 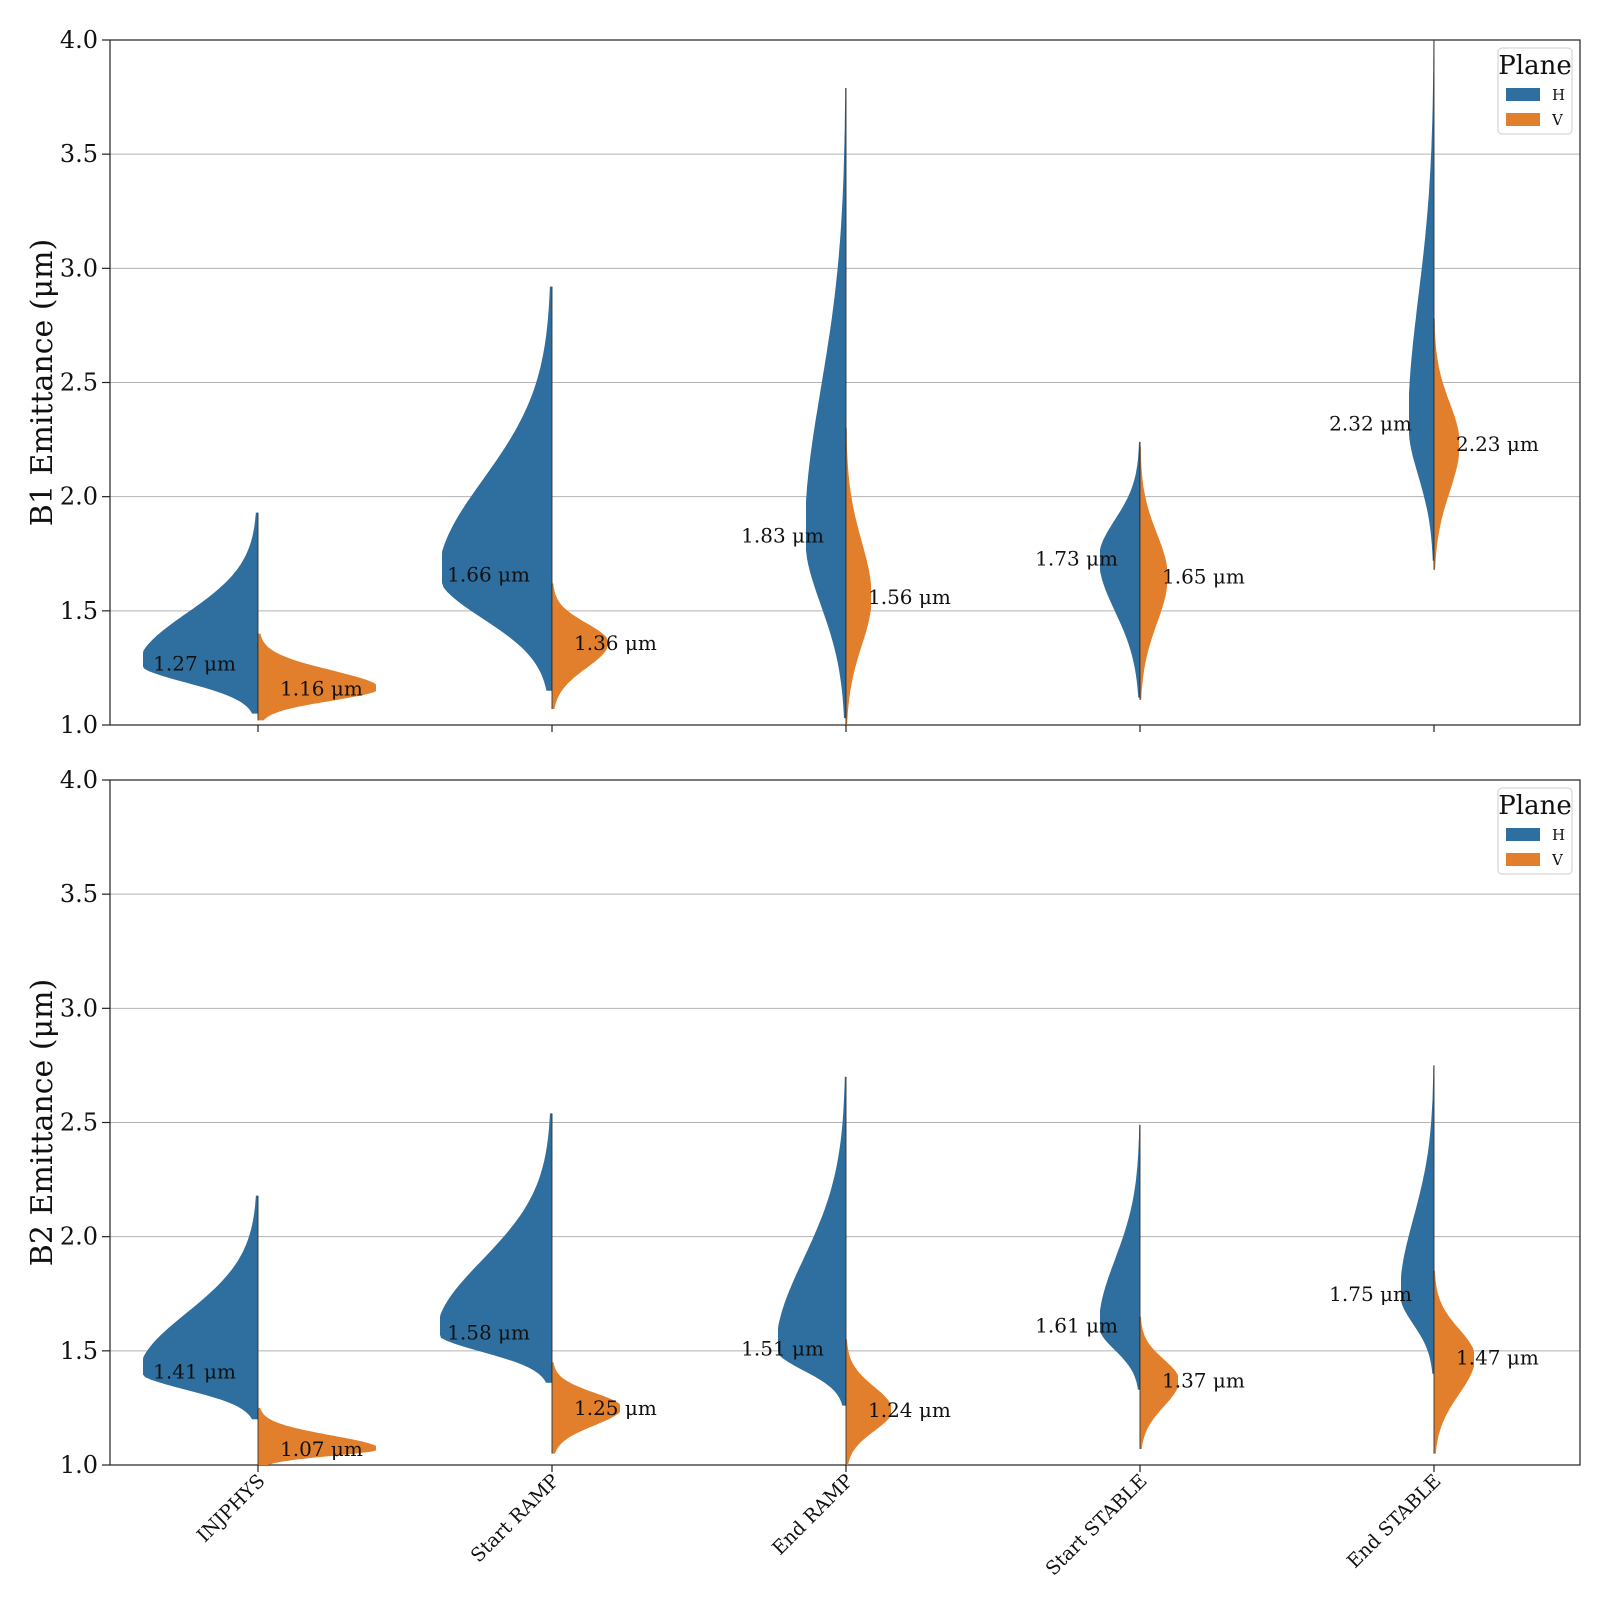 I want to click on median-label-v: 1.16 μm, so click(x=321, y=688).